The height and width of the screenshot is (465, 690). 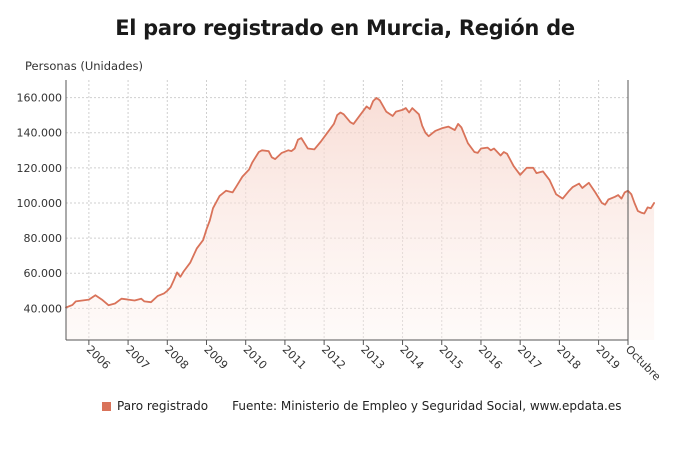 What do you see at coordinates (529, 357) in the screenshot?
I see `x-tick-label: 2017` at bounding box center [529, 357].